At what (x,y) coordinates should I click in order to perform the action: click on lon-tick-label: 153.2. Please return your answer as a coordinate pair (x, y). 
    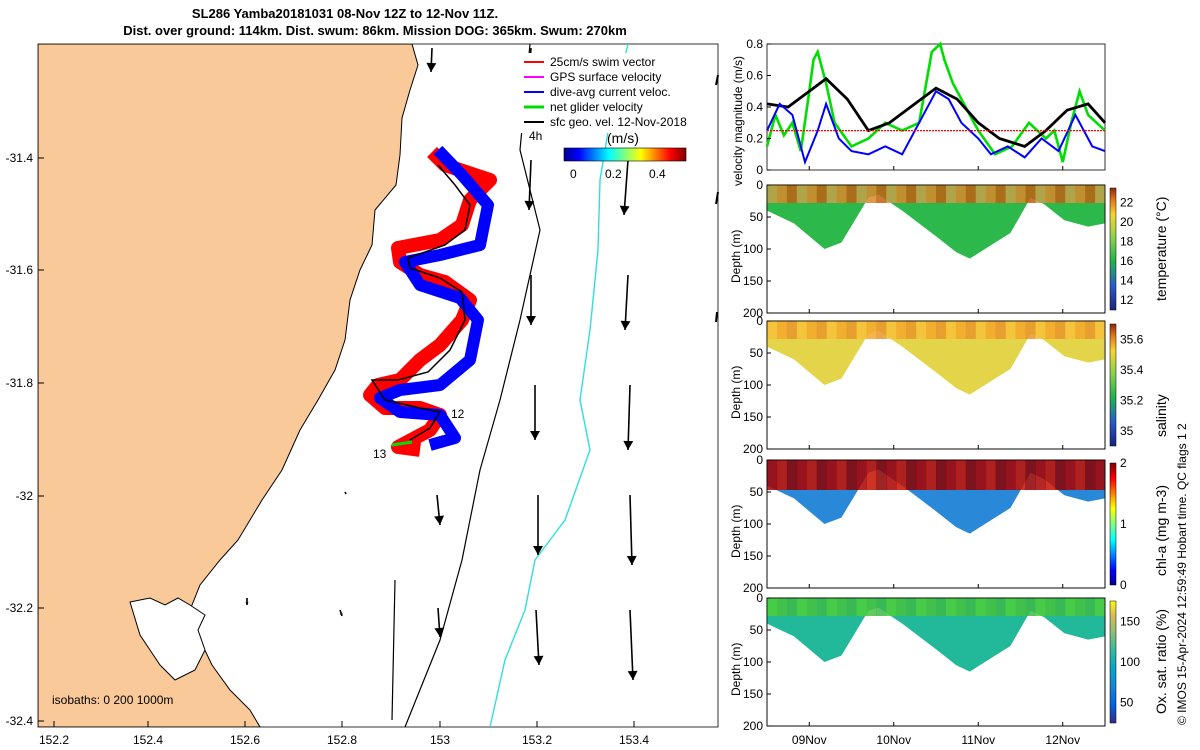
    Looking at the image, I should click on (537, 740).